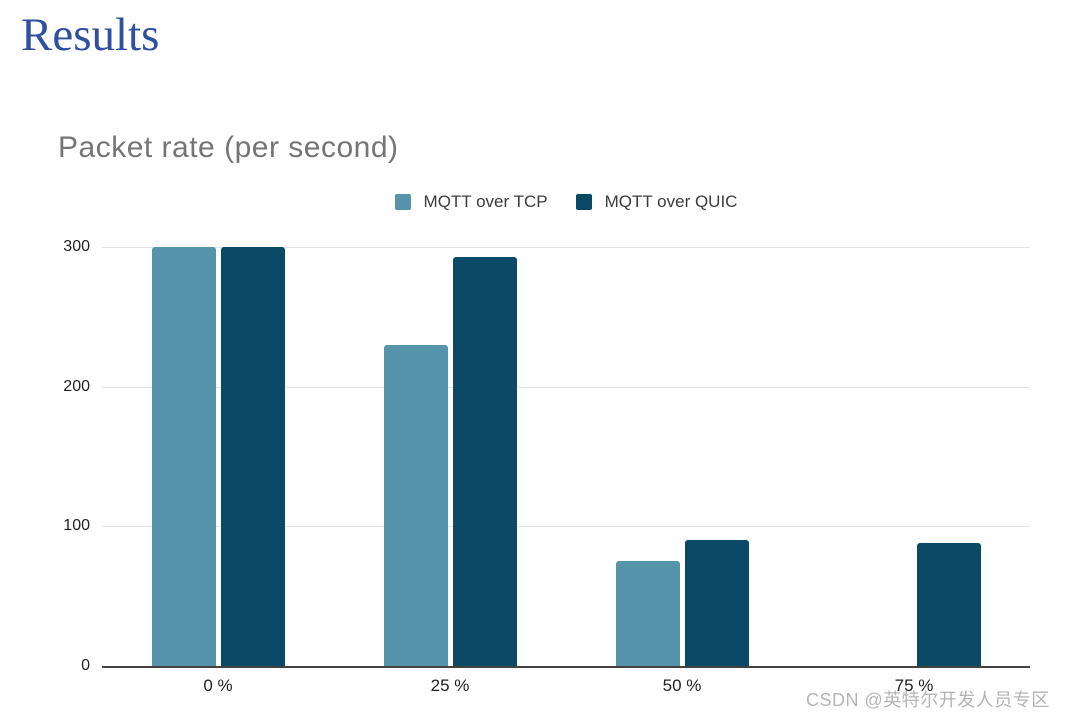 This screenshot has width=1073, height=718. I want to click on y-axis-tick-label: 300, so click(76, 246).